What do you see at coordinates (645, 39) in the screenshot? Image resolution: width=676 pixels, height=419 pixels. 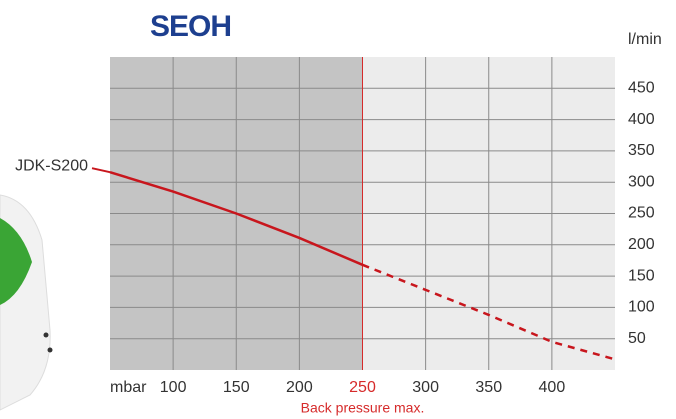 I see `y-axis-label: l/min` at bounding box center [645, 39].